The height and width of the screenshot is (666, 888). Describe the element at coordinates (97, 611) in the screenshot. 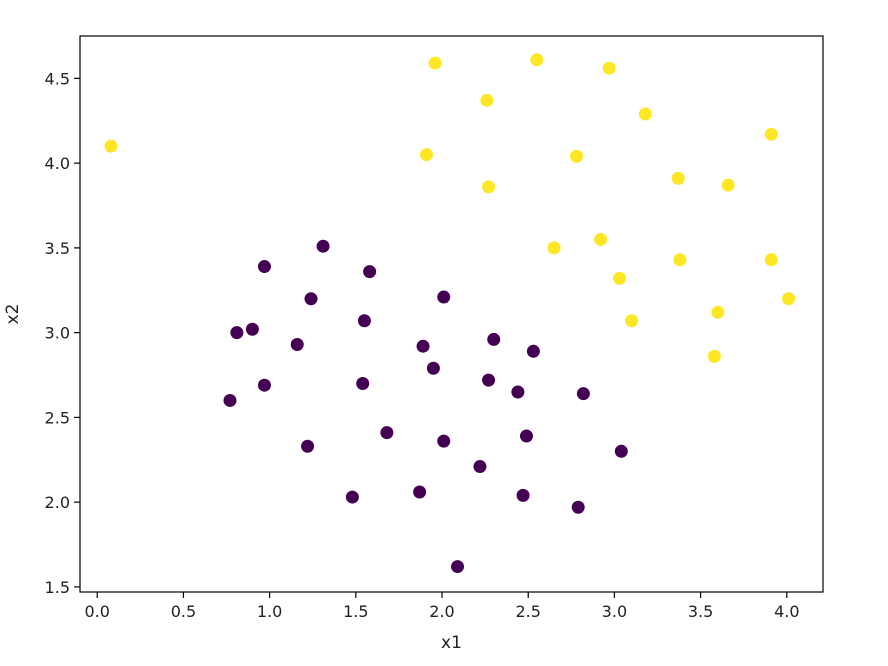

I see `x-tick-label: 0.0` at that location.